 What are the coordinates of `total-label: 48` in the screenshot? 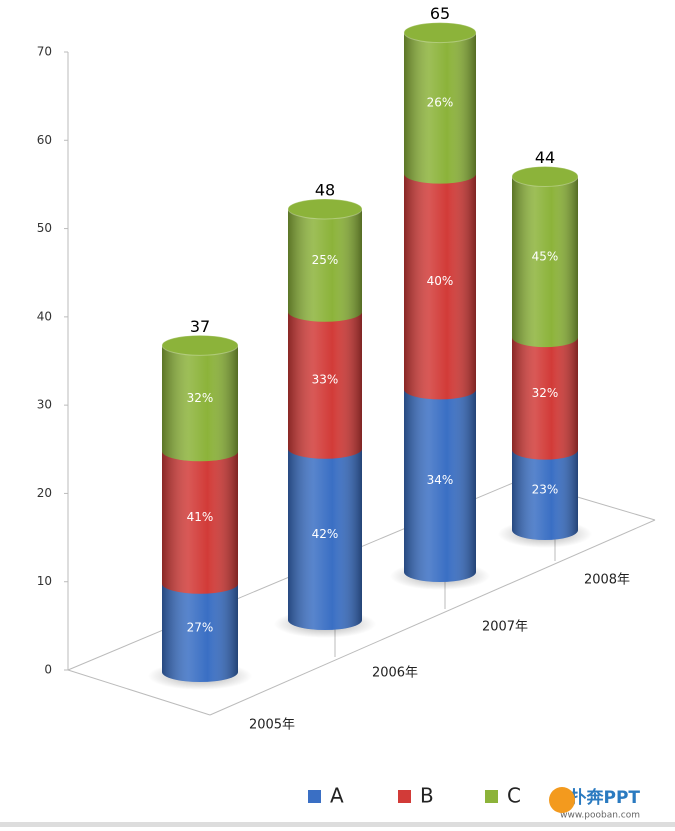 It's located at (325, 189).